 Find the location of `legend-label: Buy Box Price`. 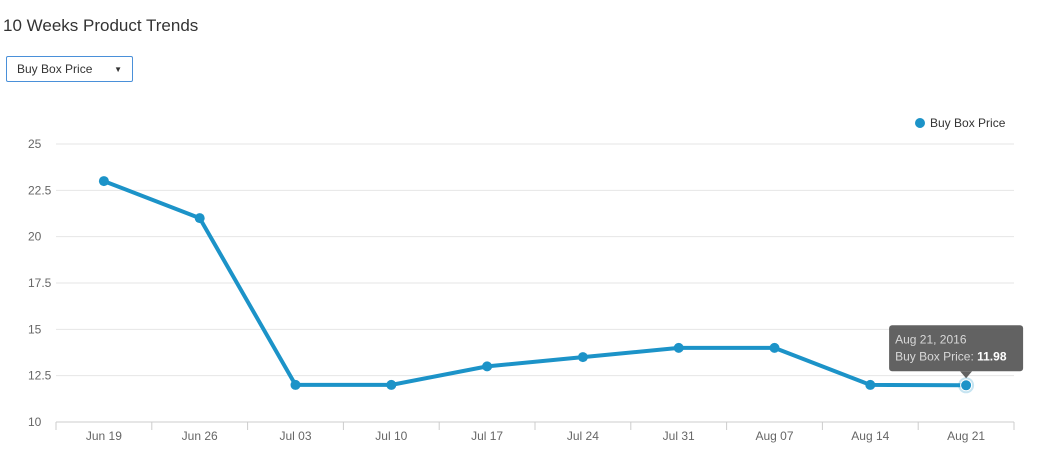

legend-label: Buy Box Price is located at coordinates (968, 123).